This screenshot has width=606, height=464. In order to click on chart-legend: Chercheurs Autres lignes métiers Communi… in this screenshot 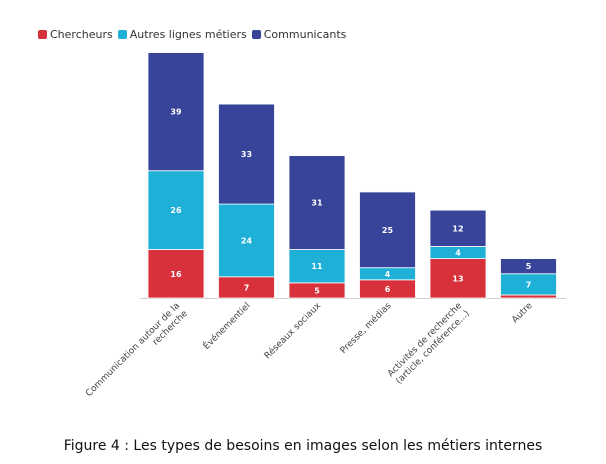, I will do `click(194, 34)`.